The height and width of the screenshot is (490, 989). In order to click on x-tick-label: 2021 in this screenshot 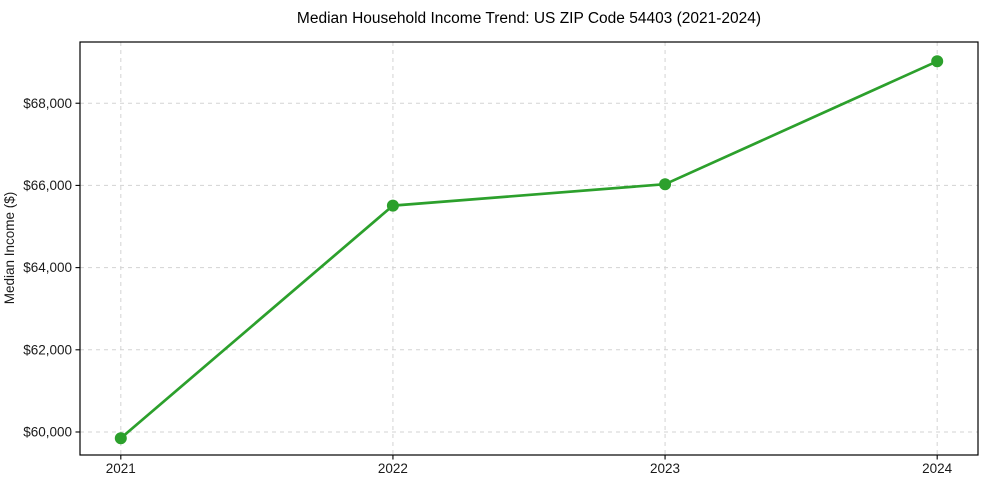, I will do `click(121, 468)`.